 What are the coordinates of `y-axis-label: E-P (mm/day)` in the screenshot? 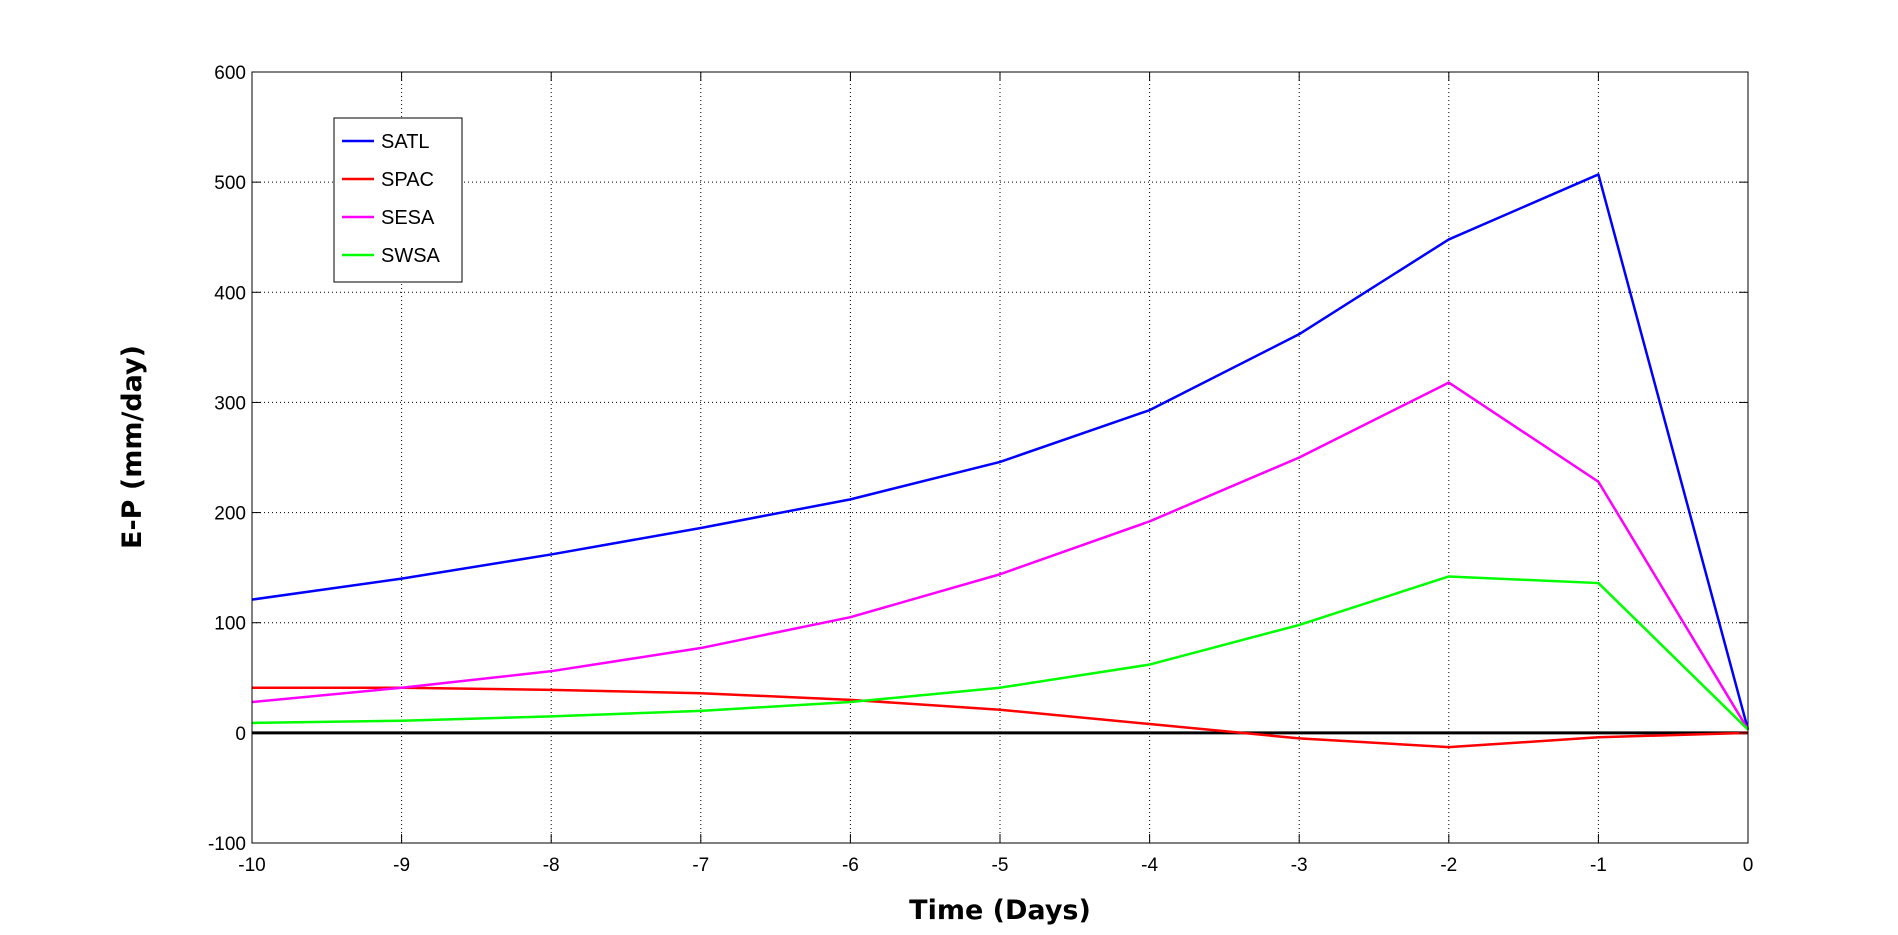 It's located at (132, 447).